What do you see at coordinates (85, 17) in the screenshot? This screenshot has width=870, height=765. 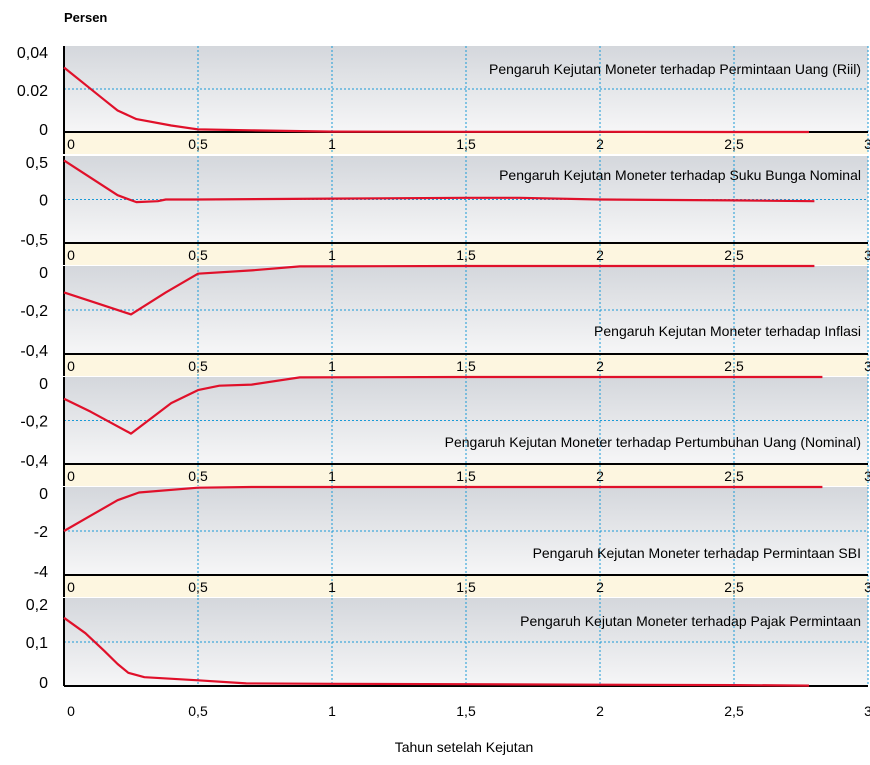 I see `y-unit-label: Persen` at bounding box center [85, 17].